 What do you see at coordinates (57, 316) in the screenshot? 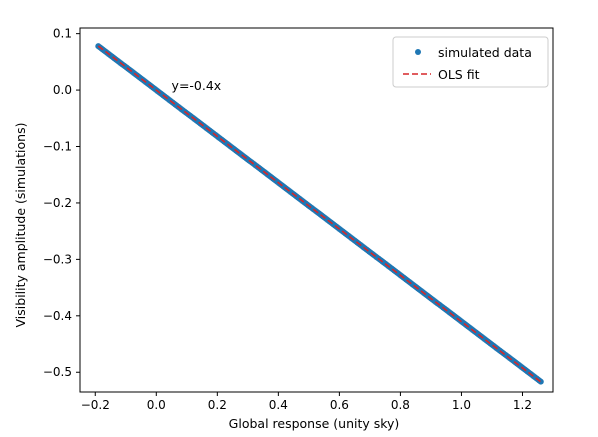
I see `y-tick-label: −0.4` at bounding box center [57, 316].